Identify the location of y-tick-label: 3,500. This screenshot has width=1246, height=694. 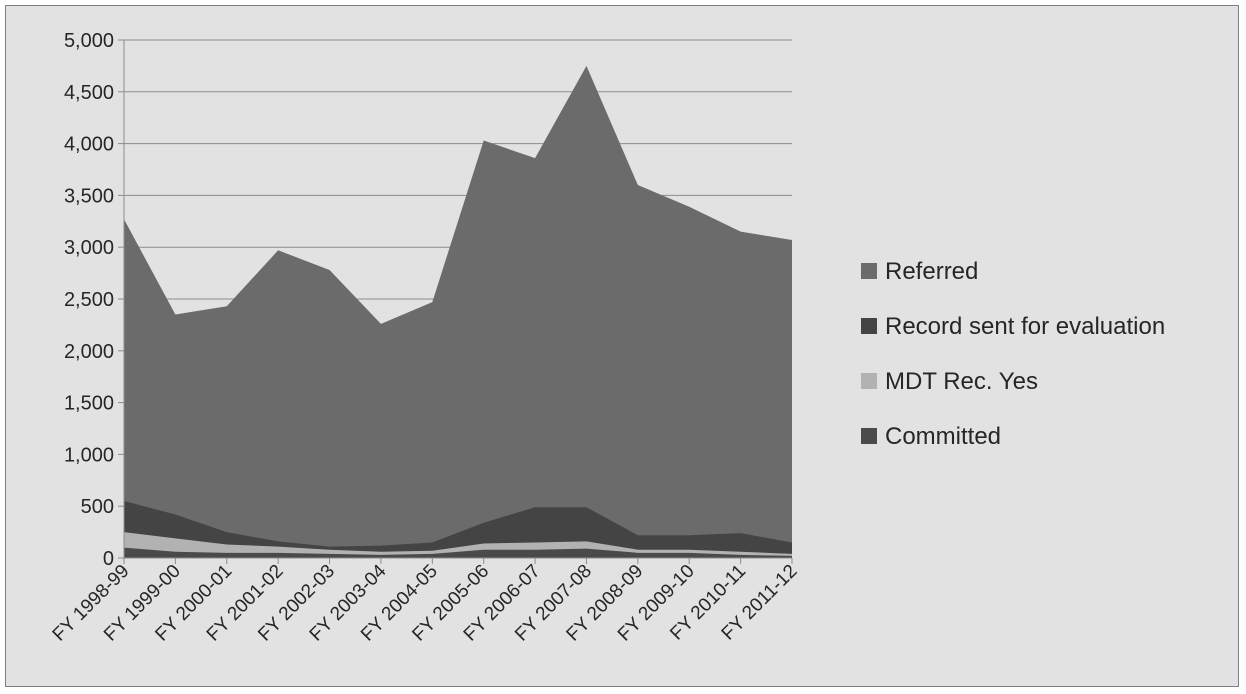
(89, 196).